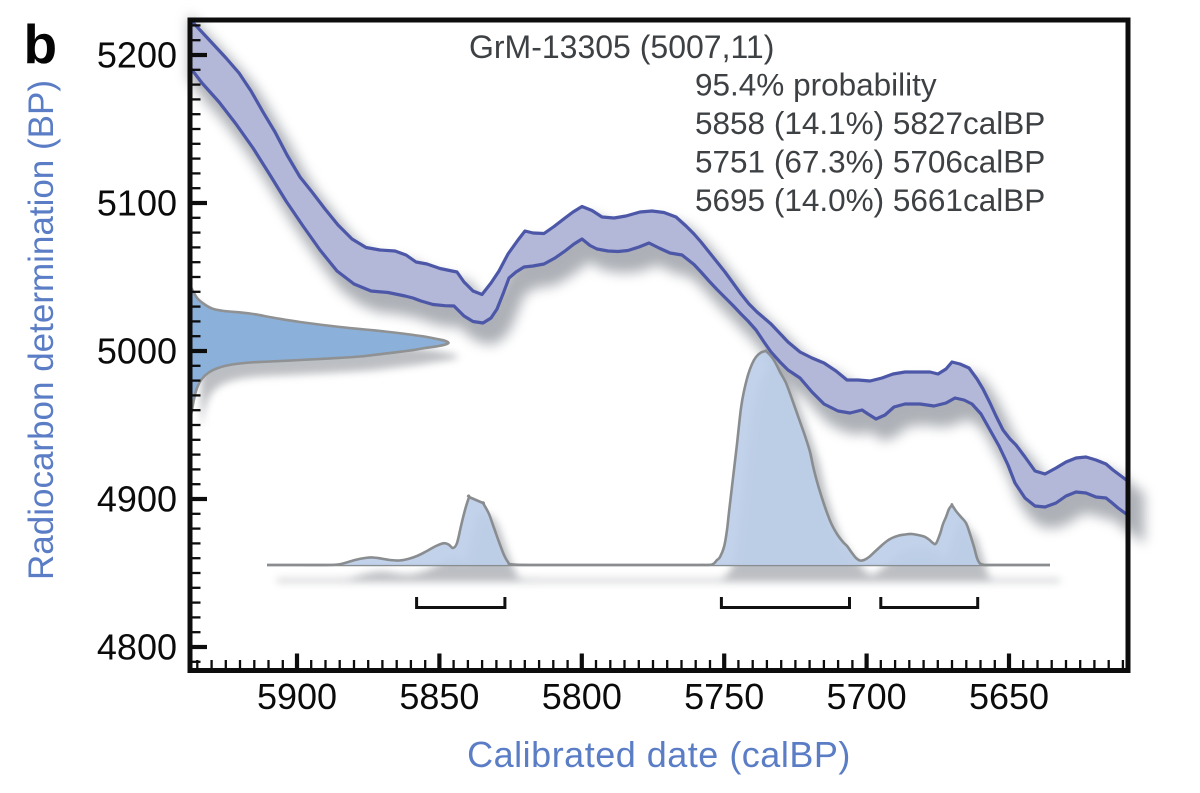 This screenshot has width=1200, height=793. Describe the element at coordinates (137, 351) in the screenshot. I see `svg-text: 5000` at that location.